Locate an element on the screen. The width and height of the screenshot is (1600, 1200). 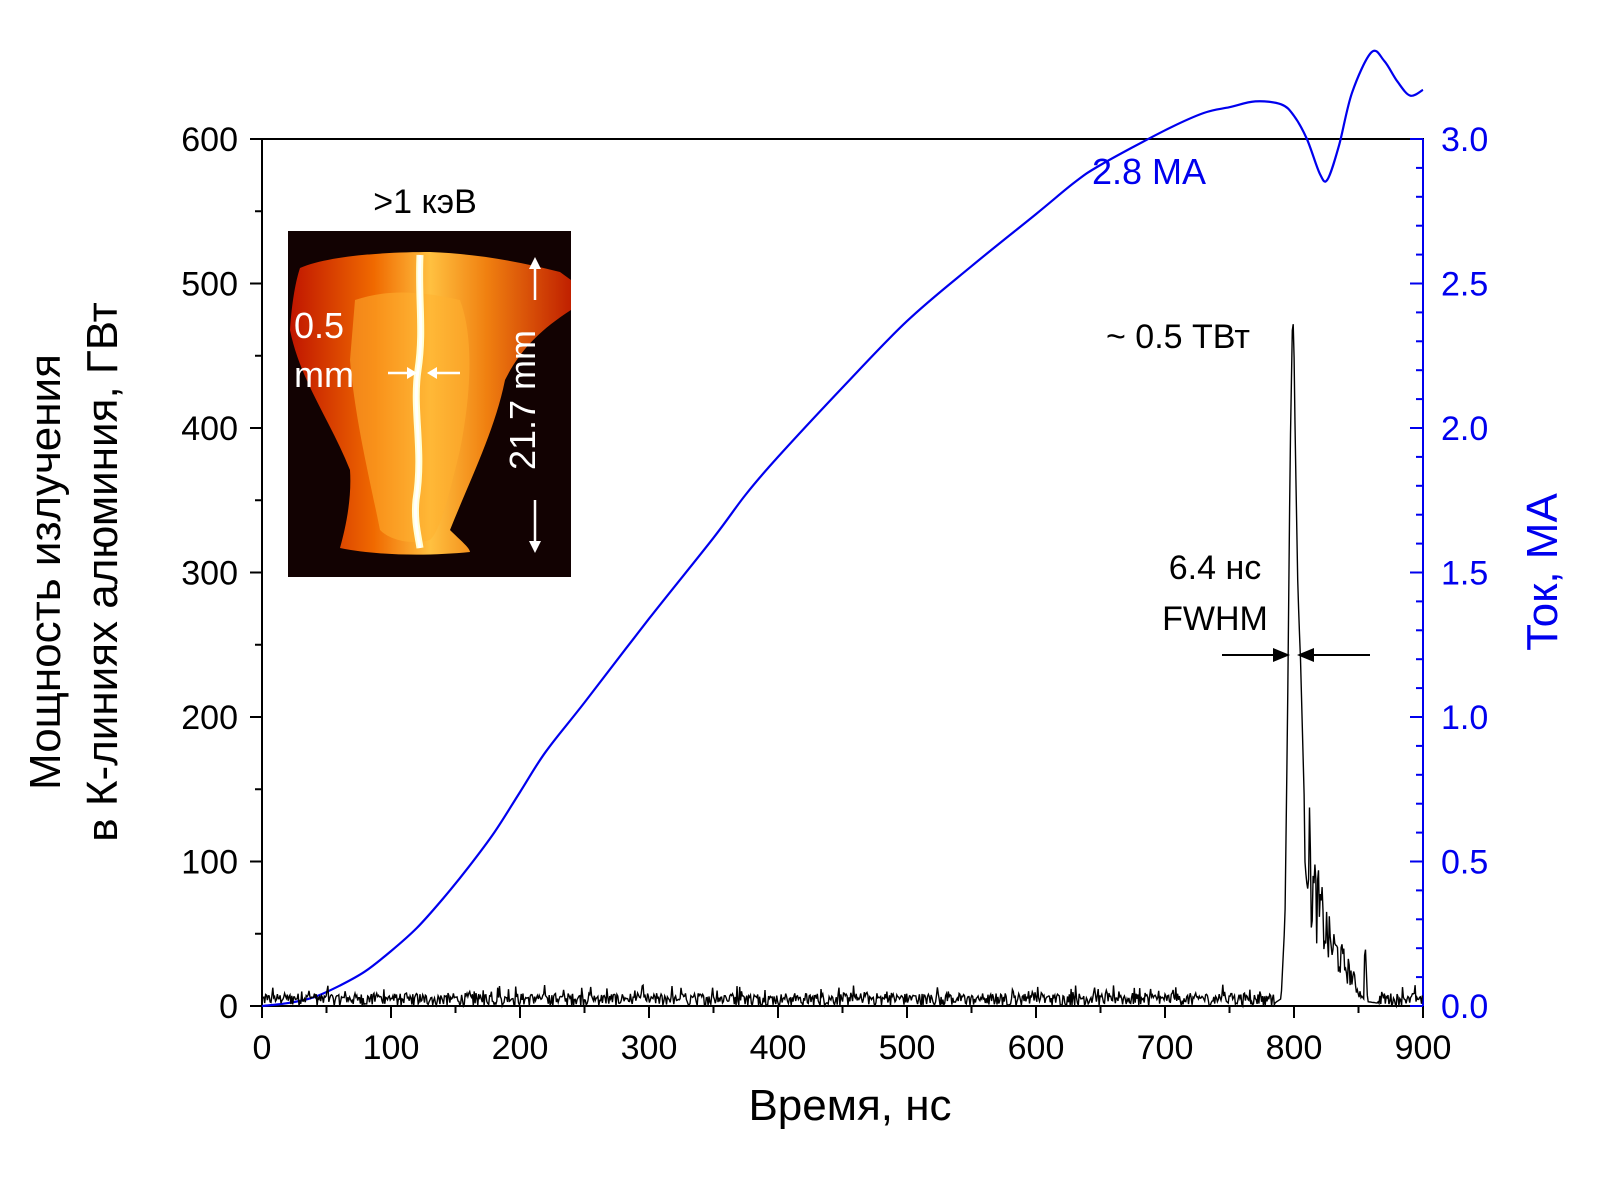
x-tick-label: 100 is located at coordinates (391, 1048).